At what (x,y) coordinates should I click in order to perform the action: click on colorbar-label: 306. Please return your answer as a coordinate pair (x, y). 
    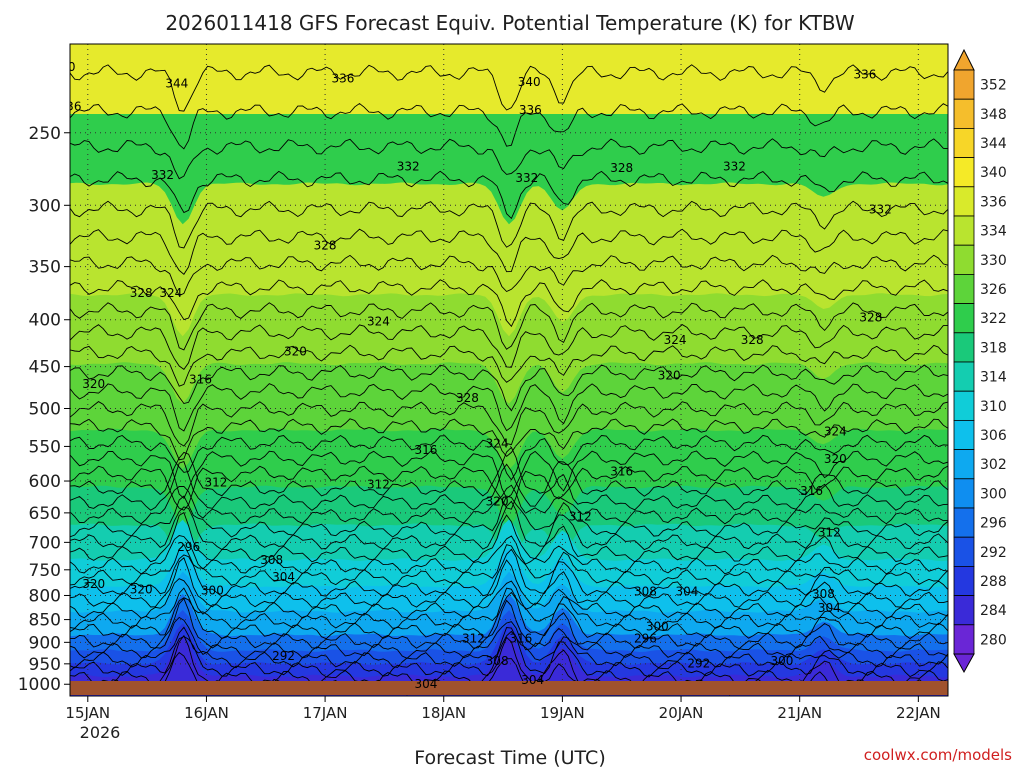
    Looking at the image, I should click on (993, 436).